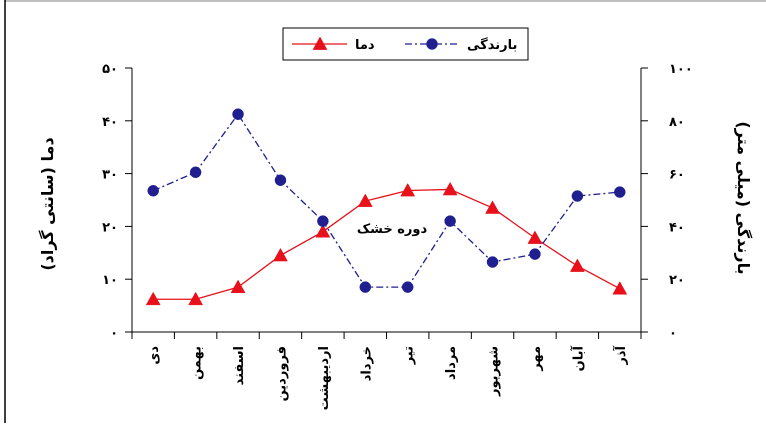 The image size is (766, 427). I want to click on y-right-tick-label: ۰, so click(673, 333).